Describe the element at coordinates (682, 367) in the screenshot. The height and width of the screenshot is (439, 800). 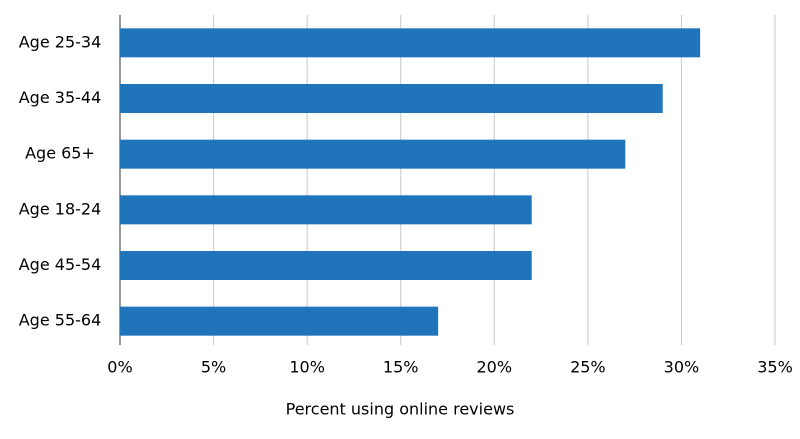
I see `x-tick-label: 30%` at that location.